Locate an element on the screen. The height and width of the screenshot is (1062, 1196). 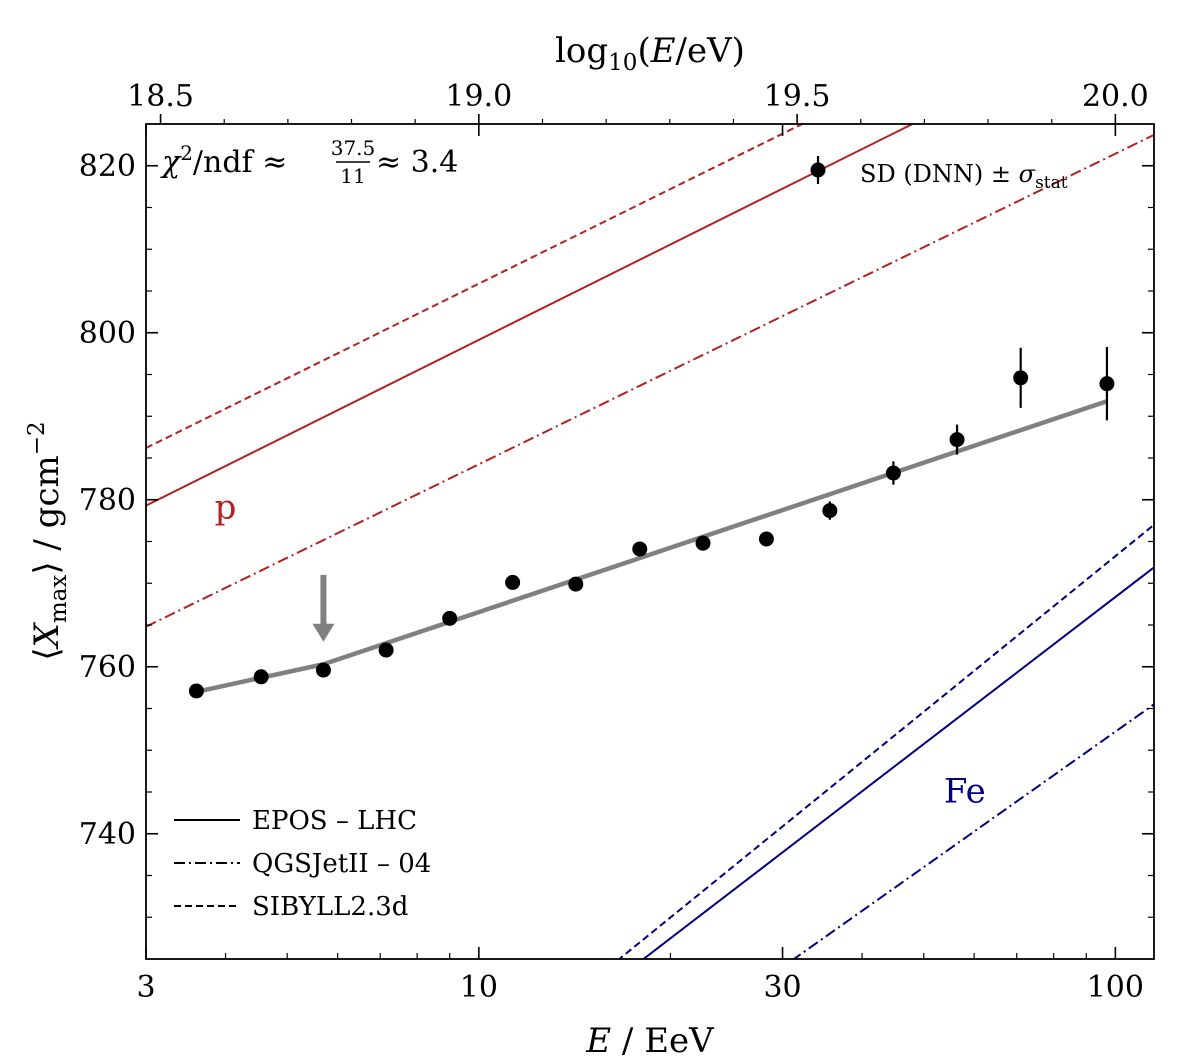
break-marker-layer is located at coordinates (323, 608).